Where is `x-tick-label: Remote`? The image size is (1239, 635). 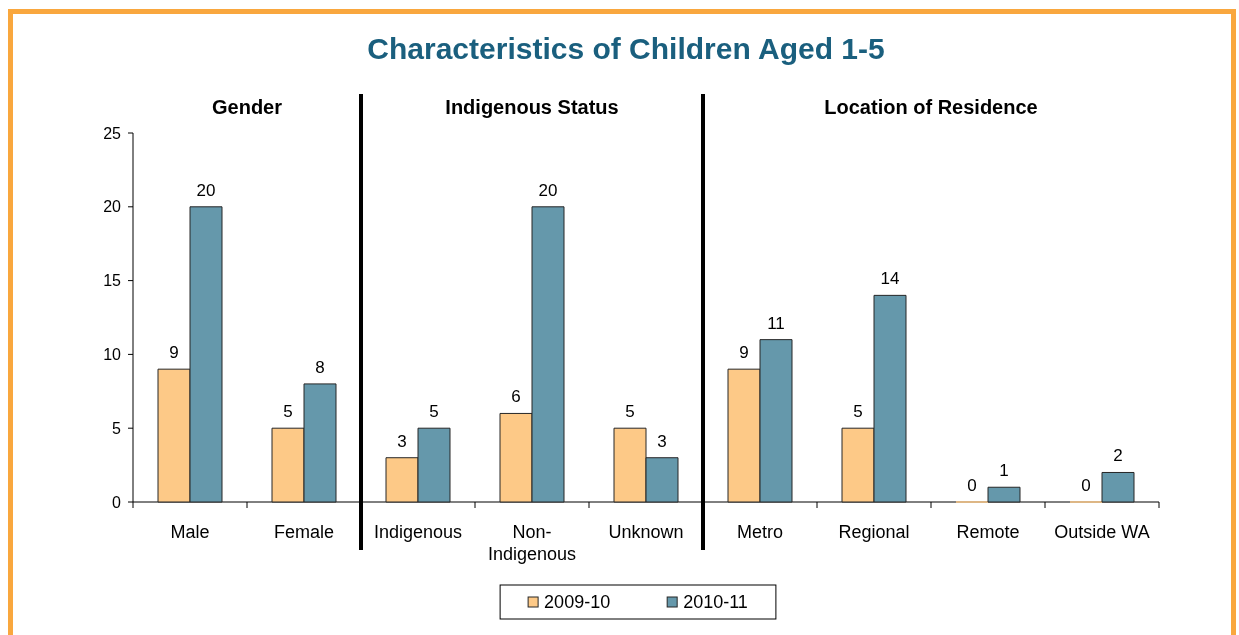
x-tick-label: Remote is located at coordinates (988, 532).